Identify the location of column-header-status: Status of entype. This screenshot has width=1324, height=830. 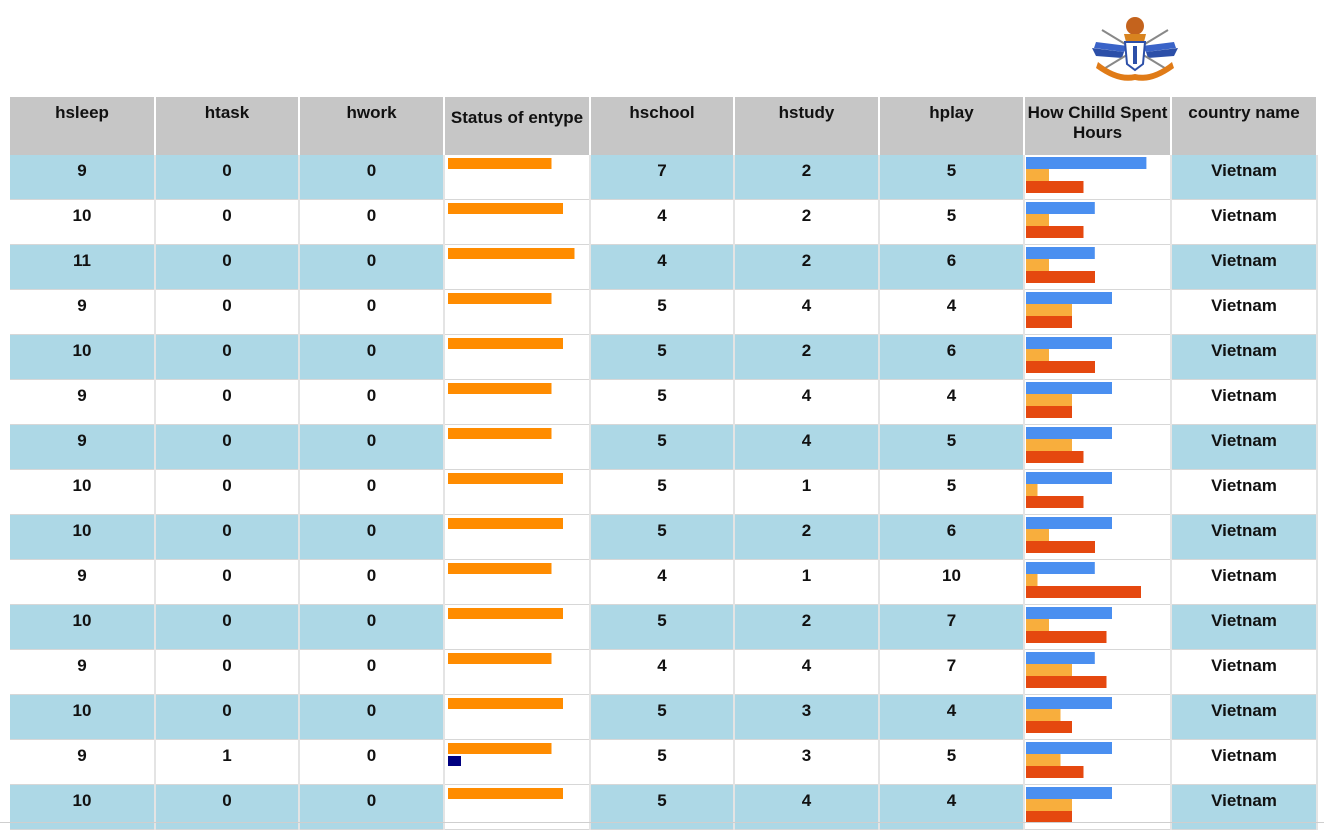
(517, 126).